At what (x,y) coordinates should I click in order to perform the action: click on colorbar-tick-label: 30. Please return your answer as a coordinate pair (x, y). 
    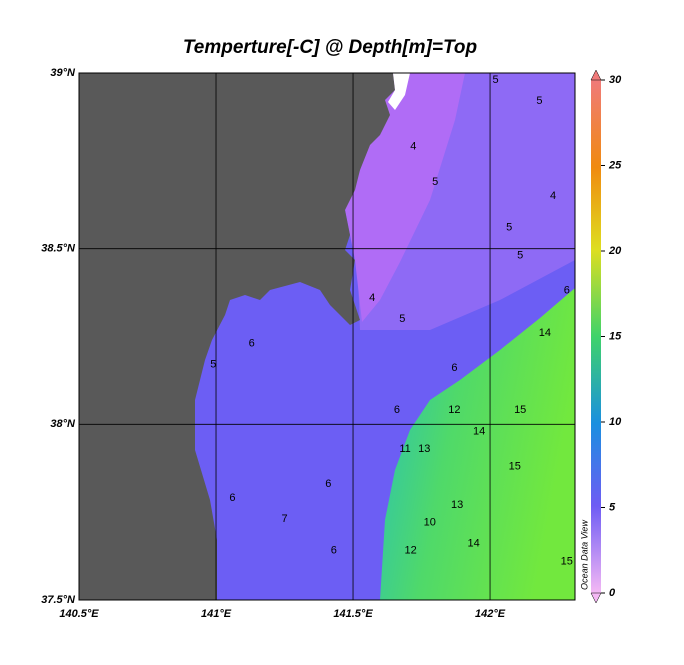
    Looking at the image, I should click on (615, 80).